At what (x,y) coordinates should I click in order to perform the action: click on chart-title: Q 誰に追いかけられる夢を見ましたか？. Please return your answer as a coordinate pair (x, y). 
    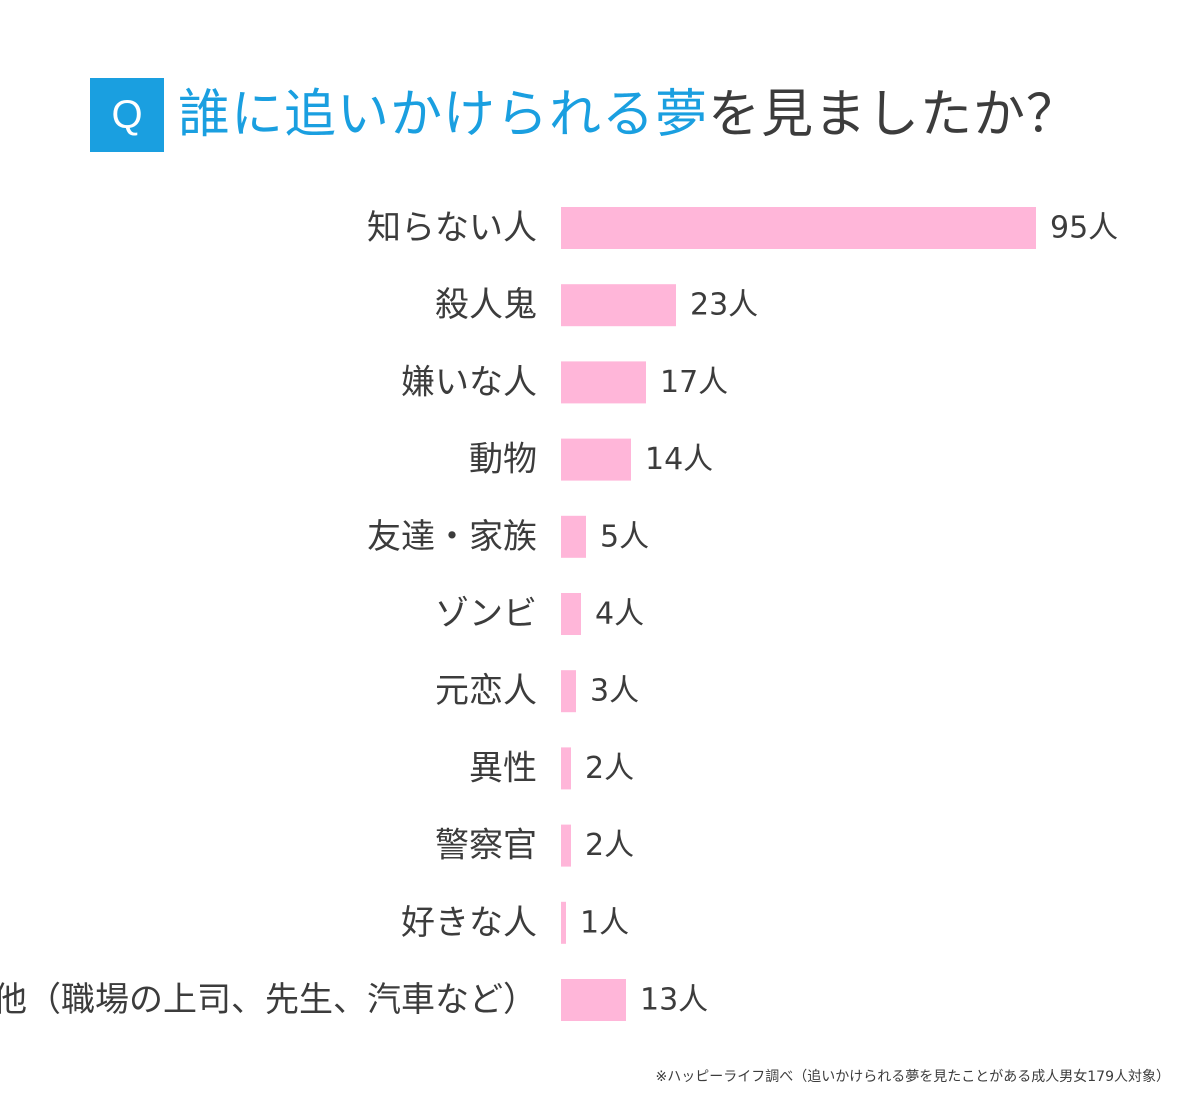
    Looking at the image, I should click on (584, 115).